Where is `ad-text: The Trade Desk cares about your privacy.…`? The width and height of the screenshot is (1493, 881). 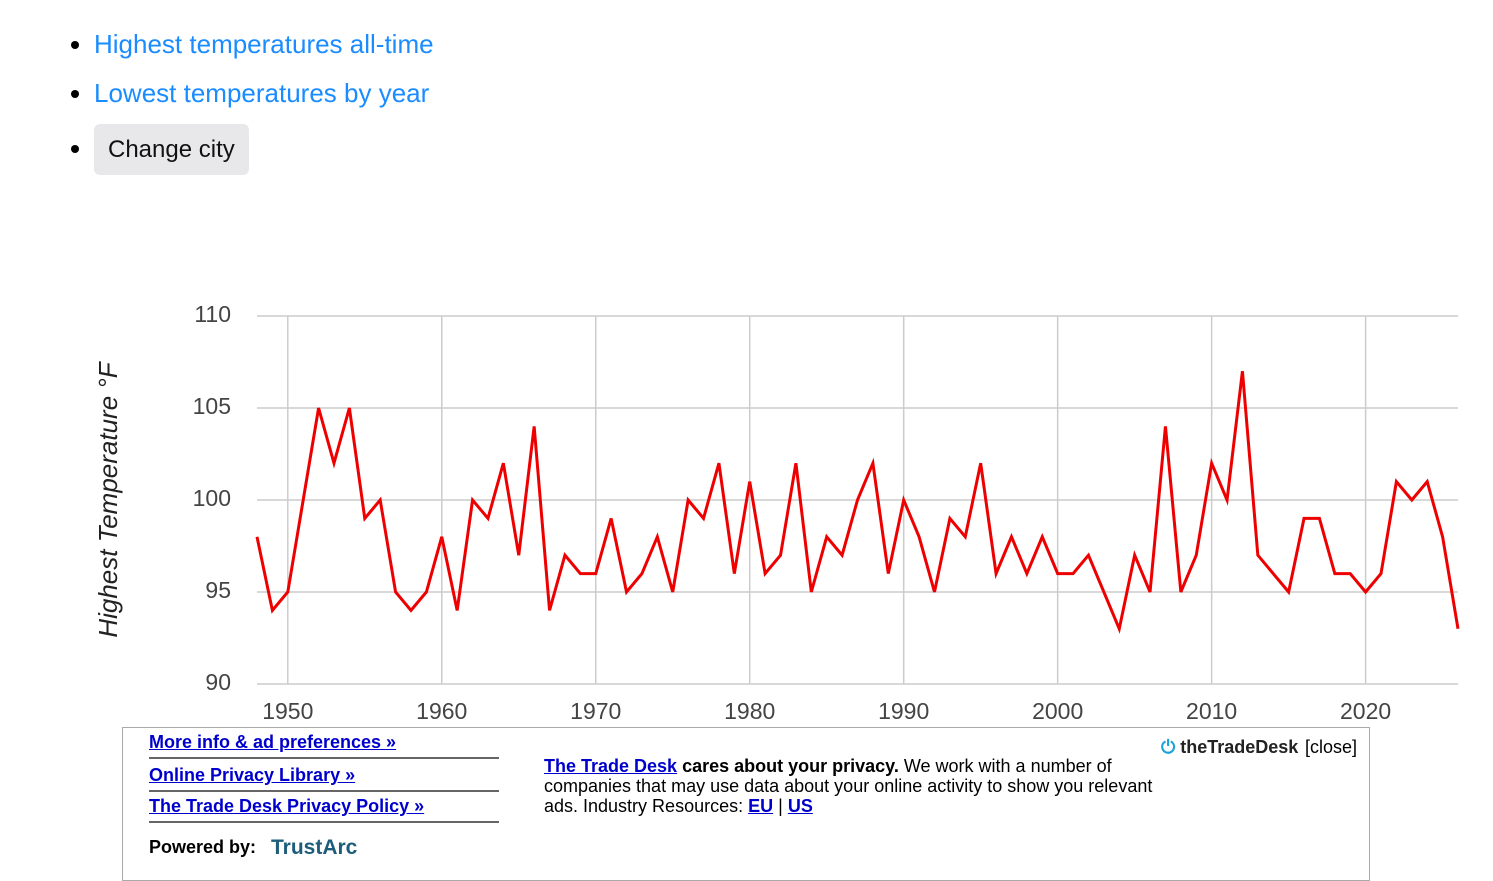
ad-text: The Trade Desk cares about your privacy.… is located at coordinates (849, 786).